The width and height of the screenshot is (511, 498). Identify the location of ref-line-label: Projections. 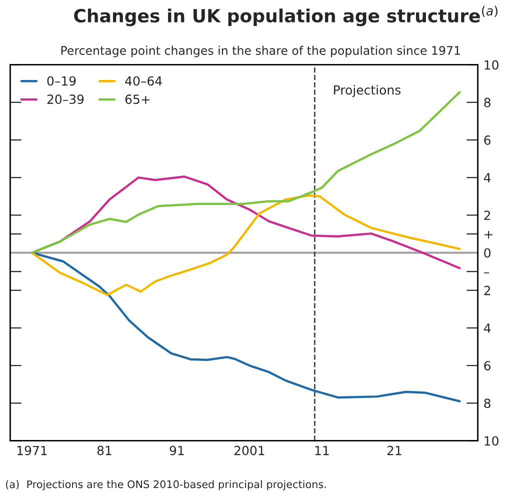
(367, 91).